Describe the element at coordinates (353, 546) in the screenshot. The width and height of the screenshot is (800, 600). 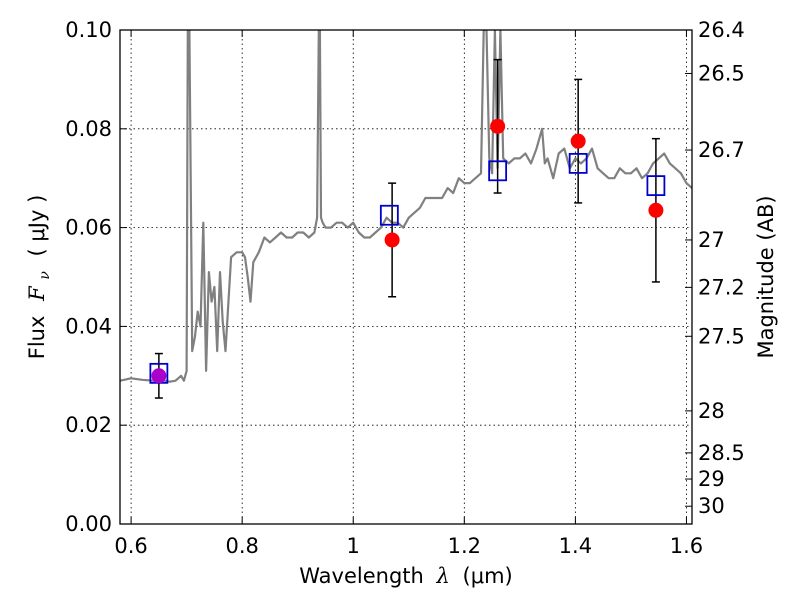
I see `x-tick-label: 1` at that location.